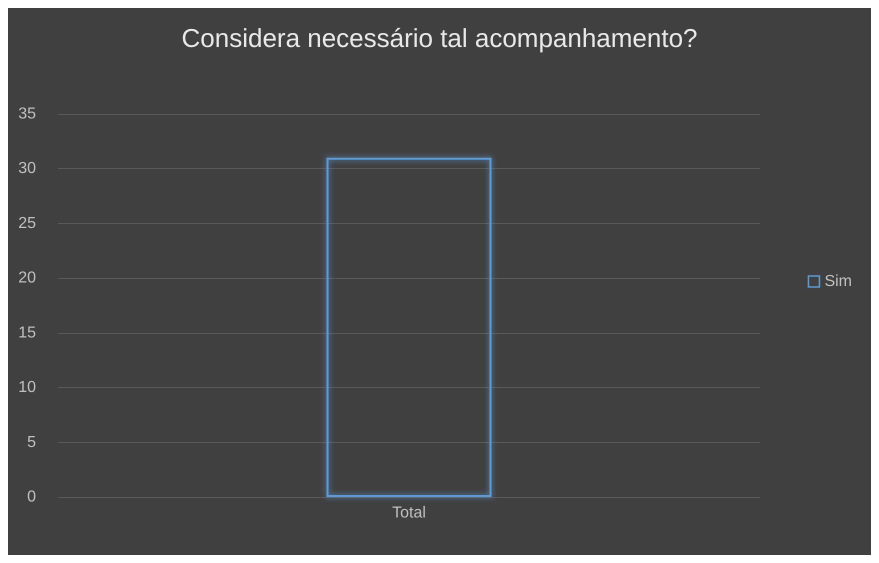 Image resolution: width=879 pixels, height=563 pixels. Describe the element at coordinates (440, 38) in the screenshot. I see `chart-title: Considera necessário tal acompanhamento?` at that location.